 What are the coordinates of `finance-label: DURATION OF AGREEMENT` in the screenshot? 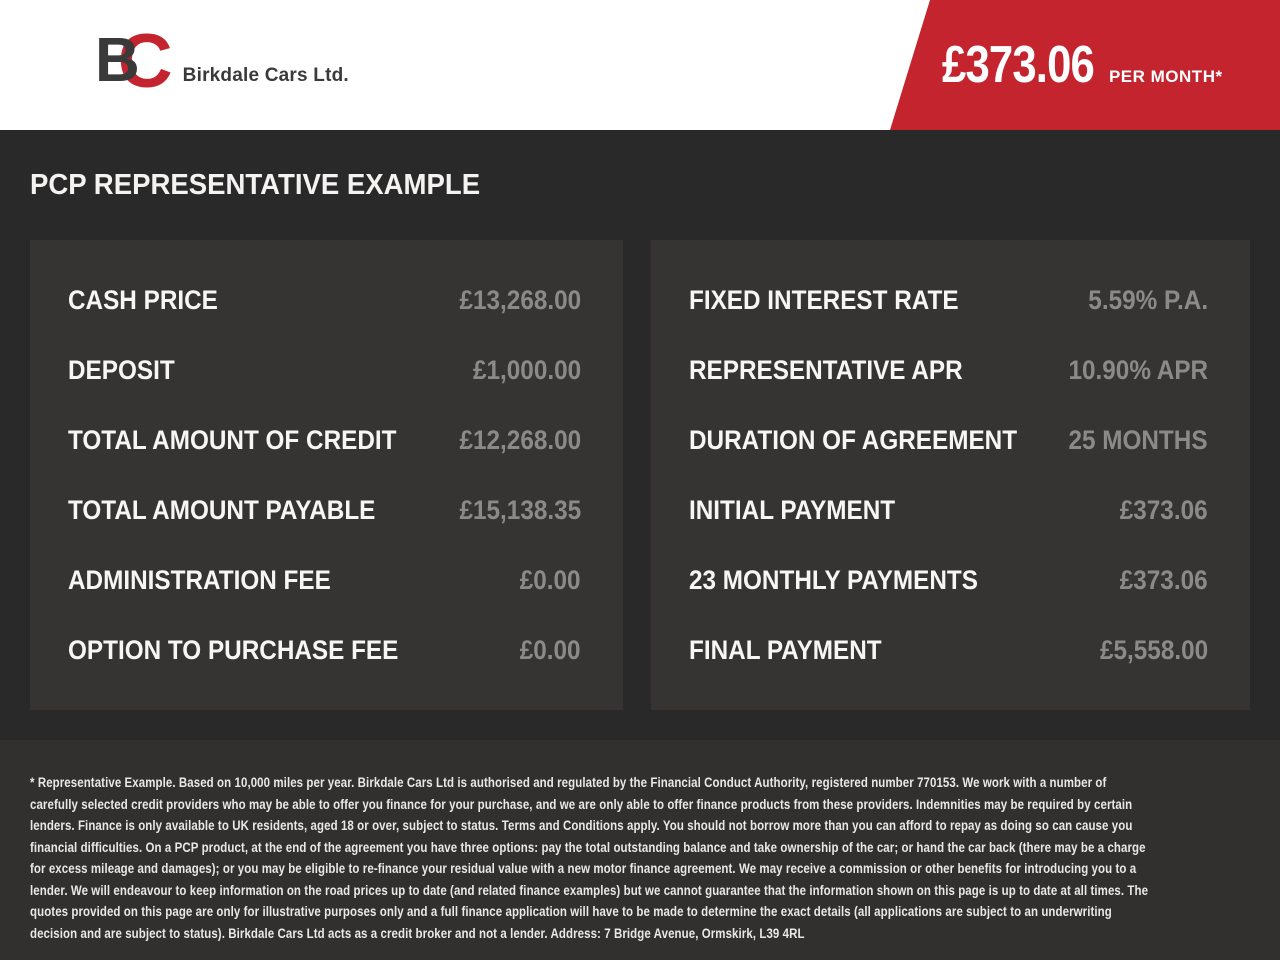 It's located at (853, 439).